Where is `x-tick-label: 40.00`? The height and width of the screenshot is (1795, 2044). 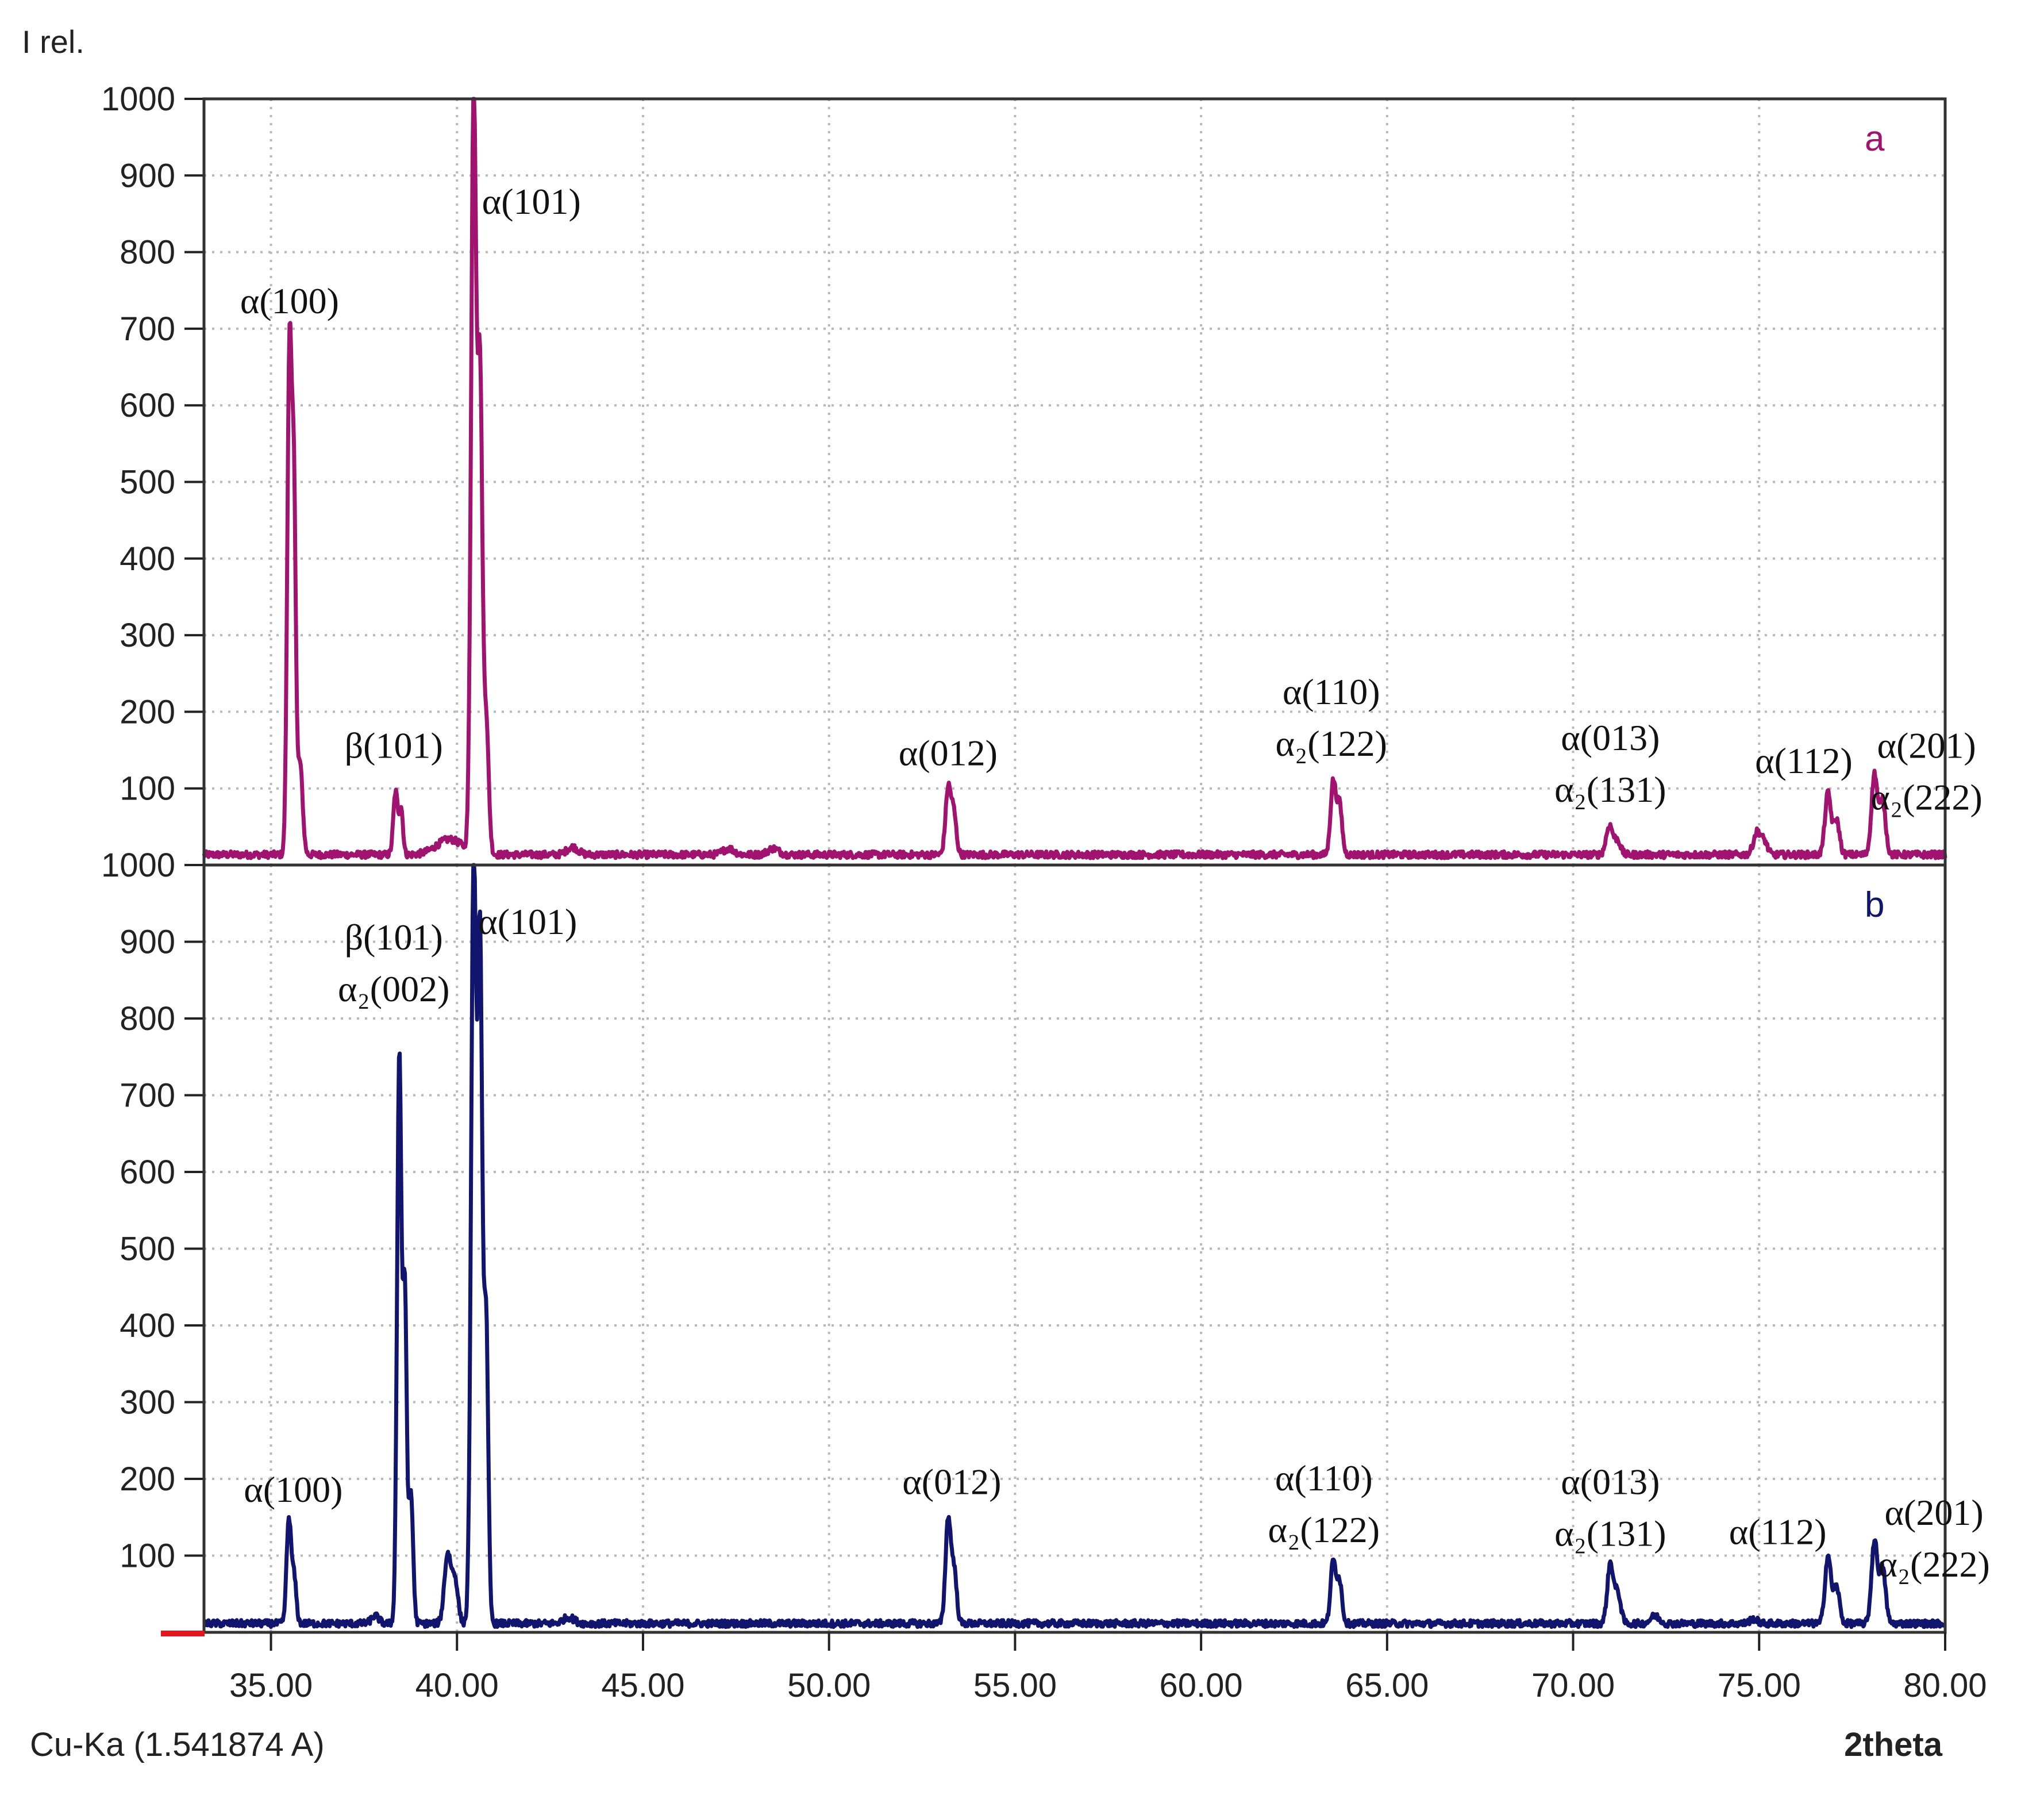 x-tick-label: 40.00 is located at coordinates (457, 1685).